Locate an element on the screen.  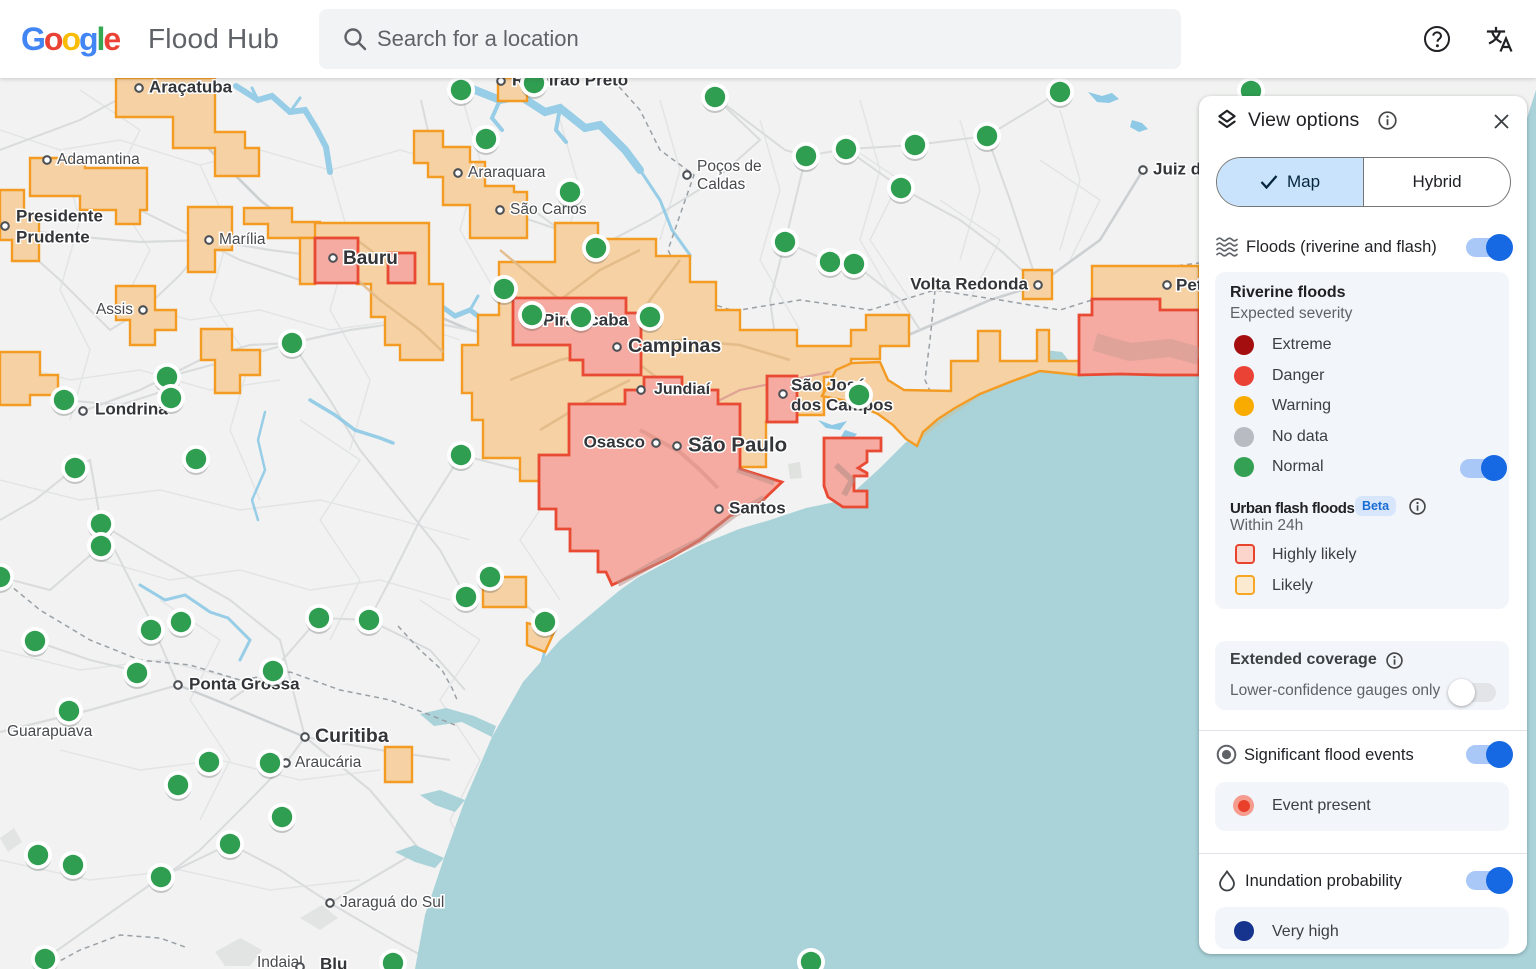
svg-text: Osasco is located at coordinates (614, 441).